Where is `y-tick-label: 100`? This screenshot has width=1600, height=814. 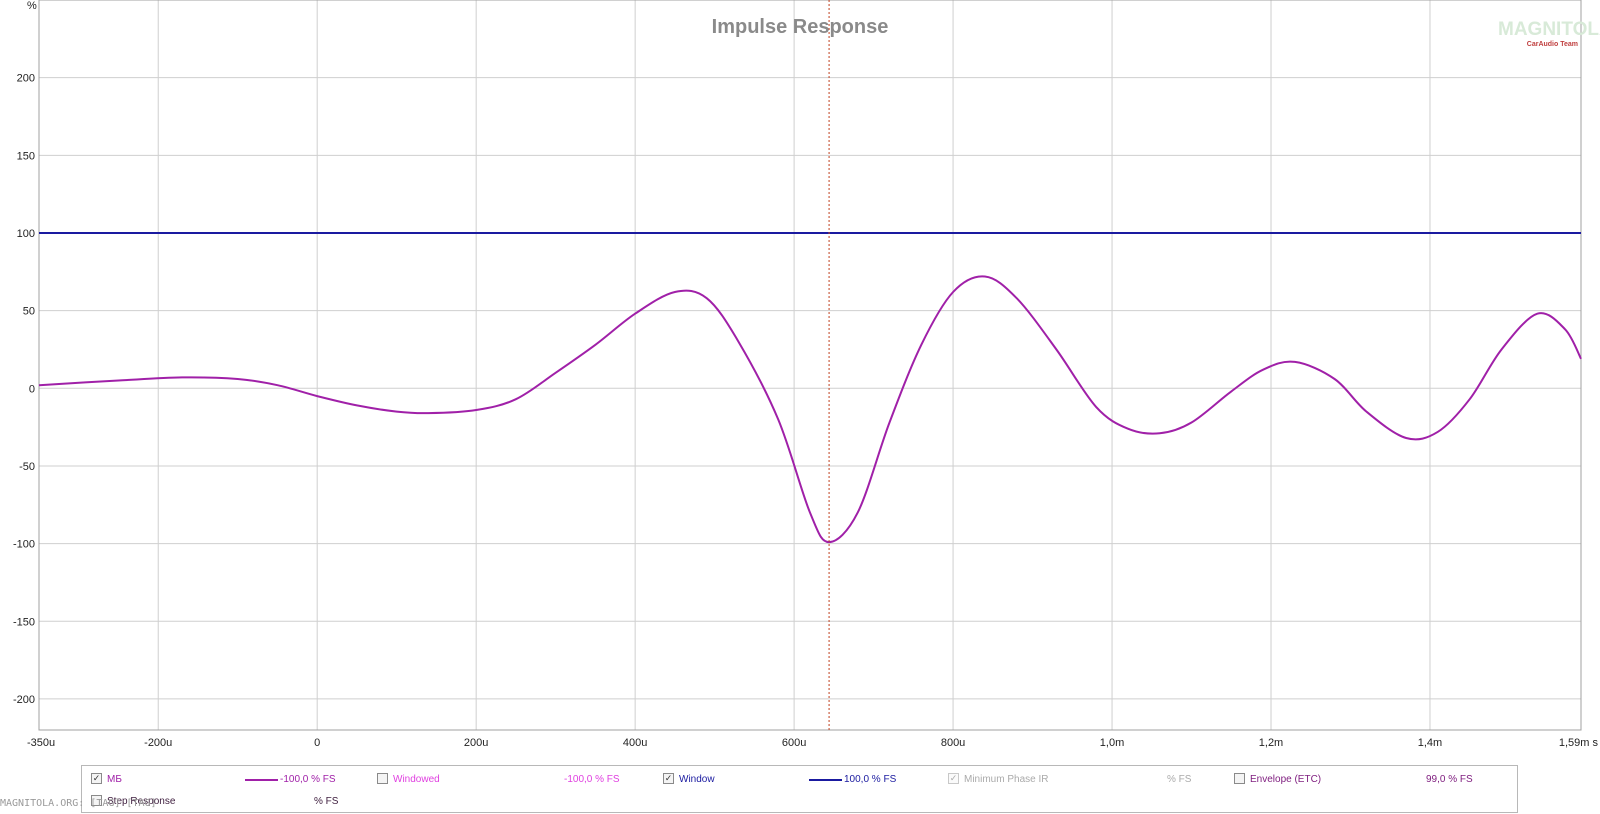
y-tick-label: 100 is located at coordinates (26, 234).